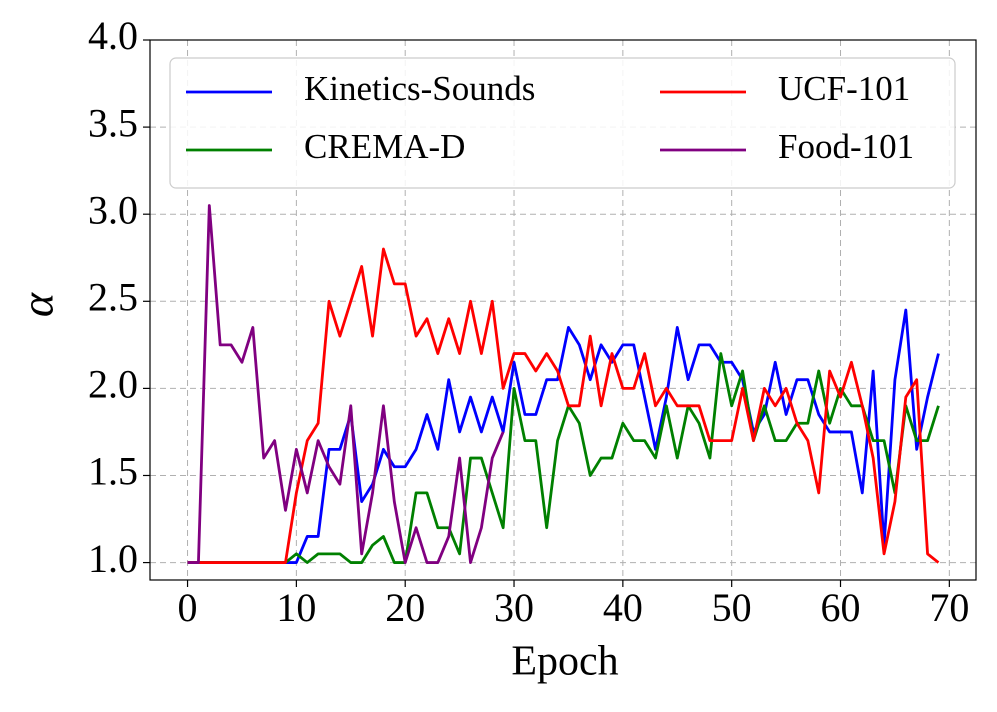 This screenshot has height=712, width=997. Describe the element at coordinates (188, 607) in the screenshot. I see `x-tick-label: 0` at that location.